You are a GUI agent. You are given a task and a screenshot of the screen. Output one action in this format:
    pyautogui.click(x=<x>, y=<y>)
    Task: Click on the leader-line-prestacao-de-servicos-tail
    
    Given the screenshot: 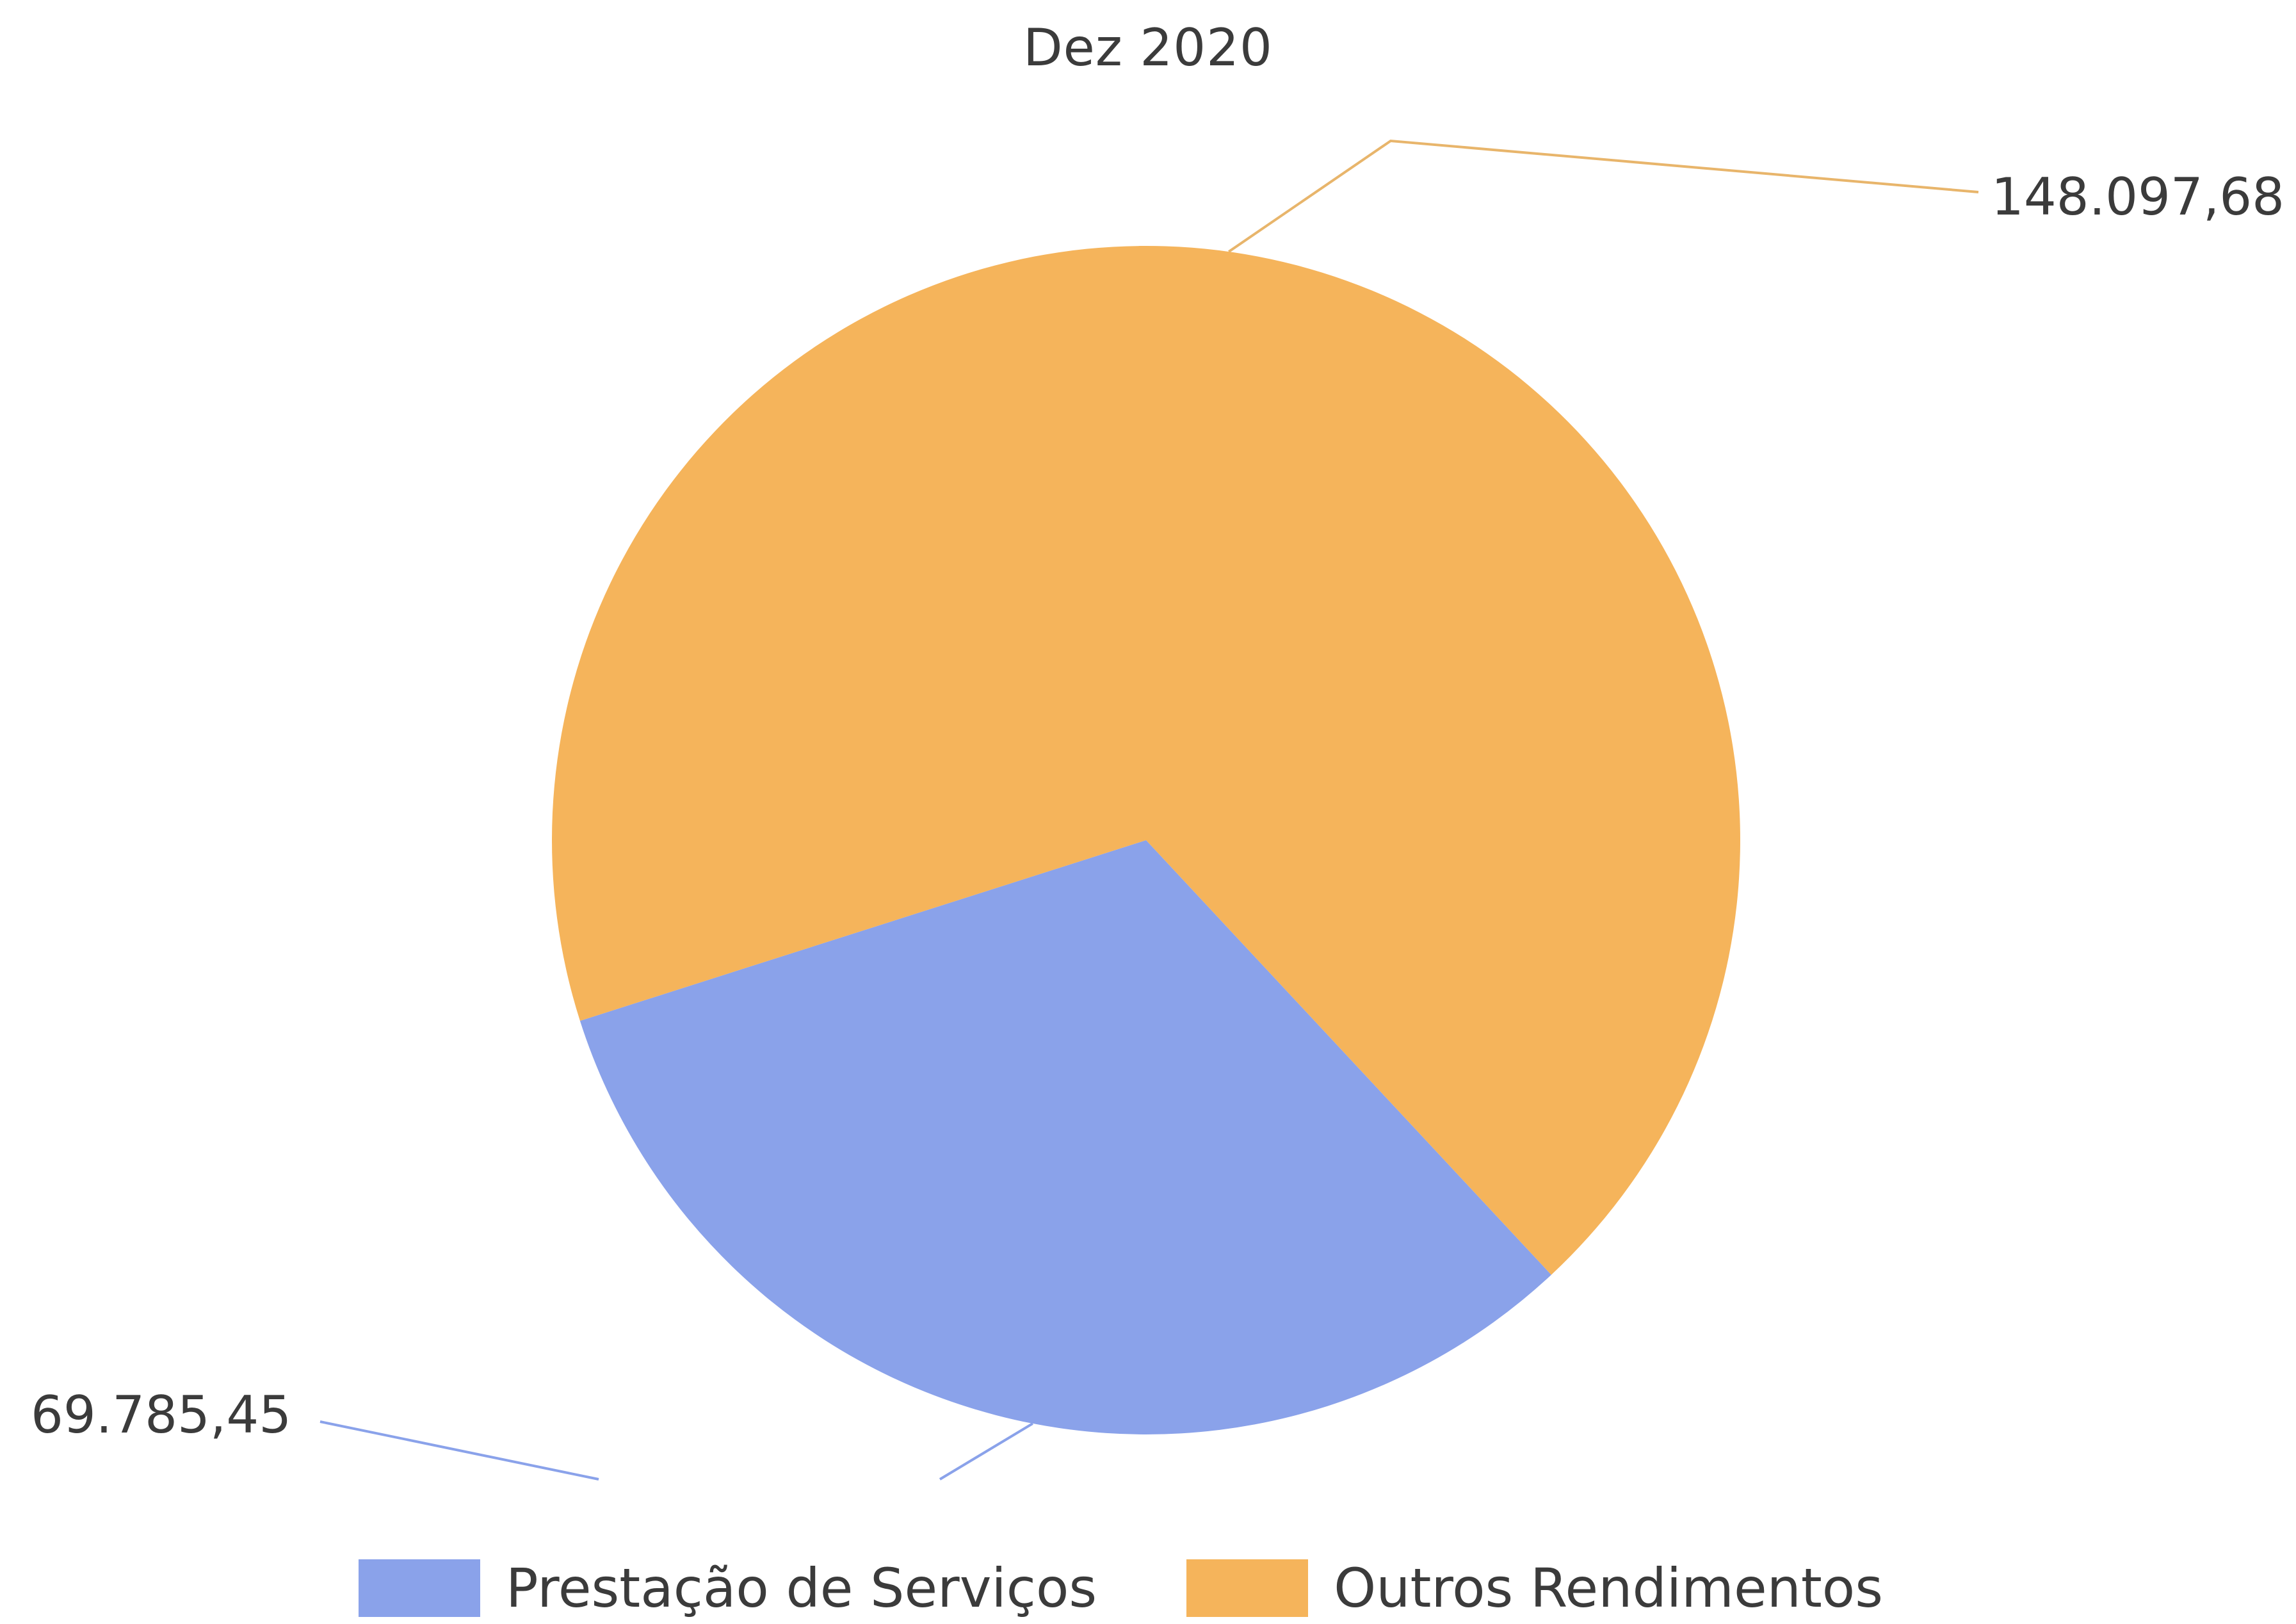 What is the action you would take?
    pyautogui.click(x=459, y=1451)
    